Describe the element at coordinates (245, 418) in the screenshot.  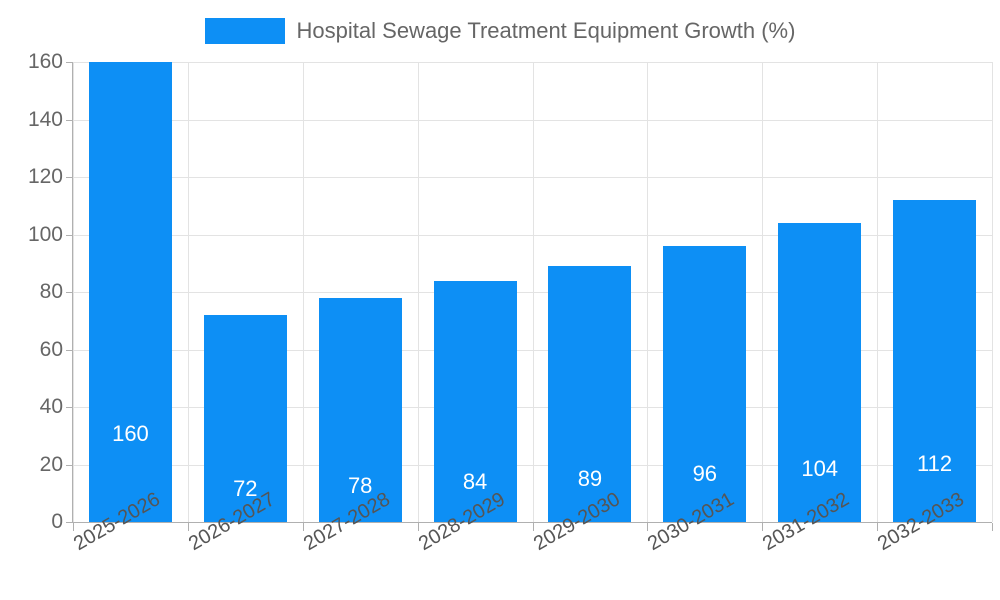
I see `bar: 72` at that location.